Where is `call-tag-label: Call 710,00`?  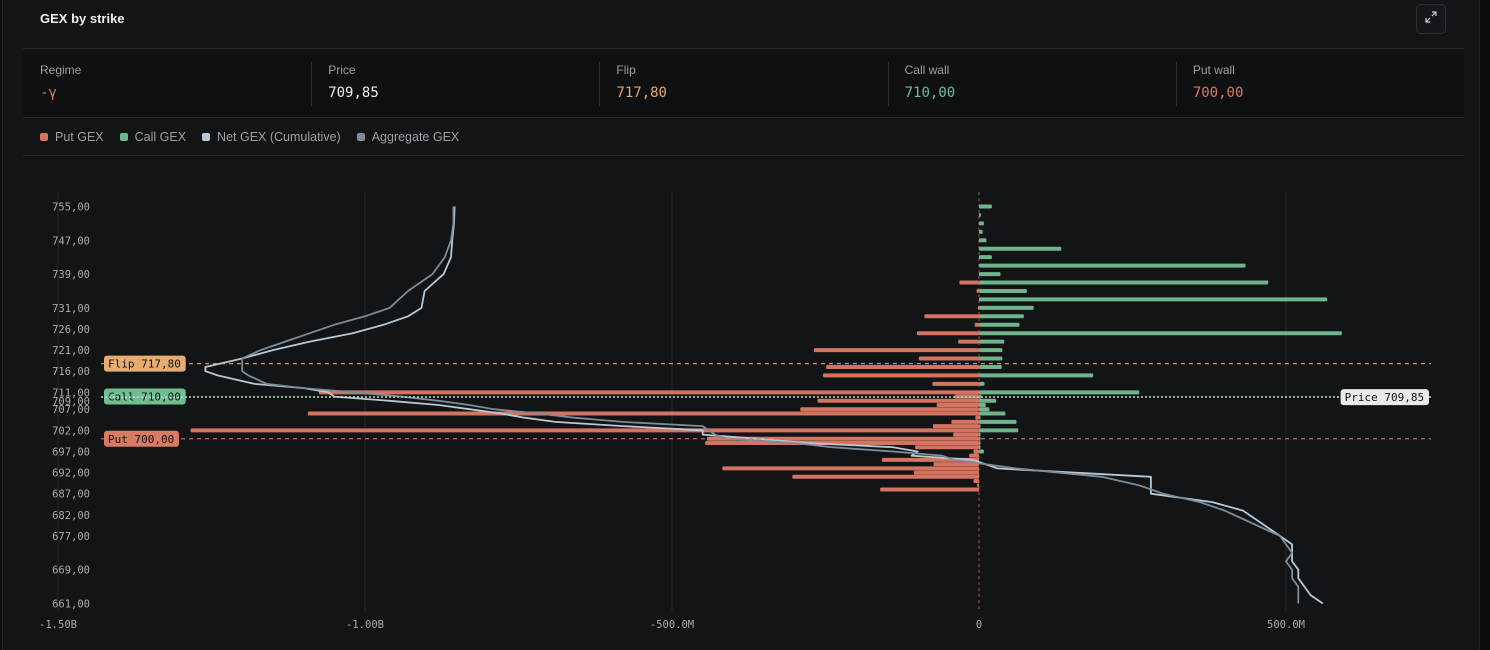
call-tag-label: Call 710,00 is located at coordinates (144, 397).